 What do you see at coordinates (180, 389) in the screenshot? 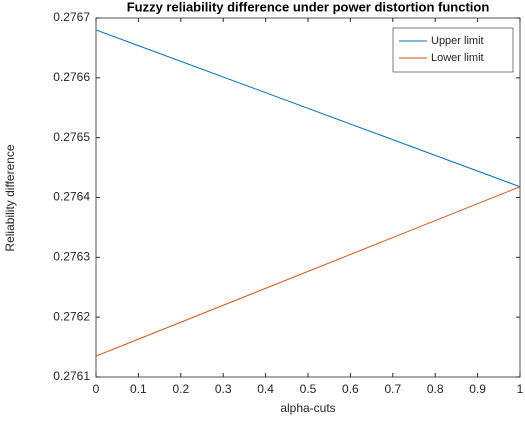
I see `x-tick-label: 0.2` at bounding box center [180, 389].